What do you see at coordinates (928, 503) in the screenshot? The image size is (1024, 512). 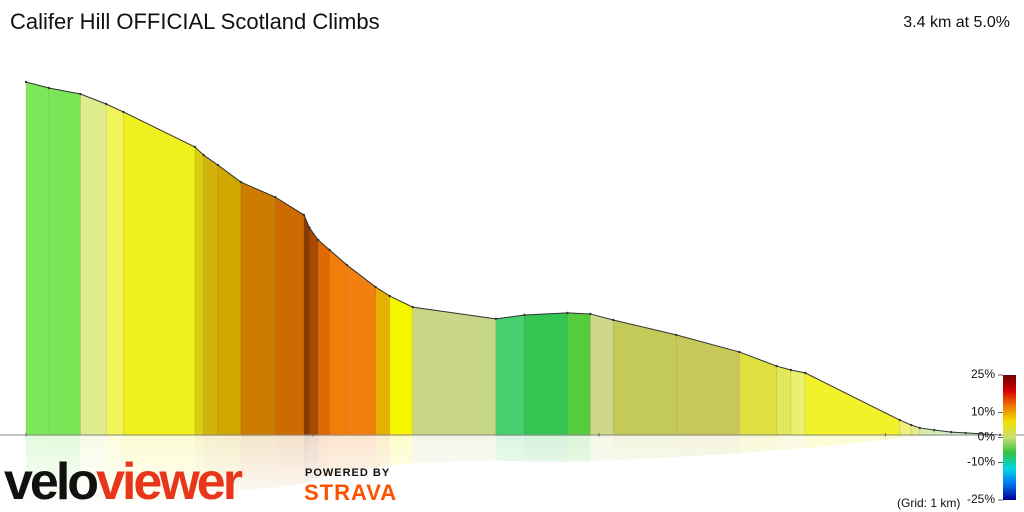 I see `grid-note: (Grid: 1 km)` at bounding box center [928, 503].